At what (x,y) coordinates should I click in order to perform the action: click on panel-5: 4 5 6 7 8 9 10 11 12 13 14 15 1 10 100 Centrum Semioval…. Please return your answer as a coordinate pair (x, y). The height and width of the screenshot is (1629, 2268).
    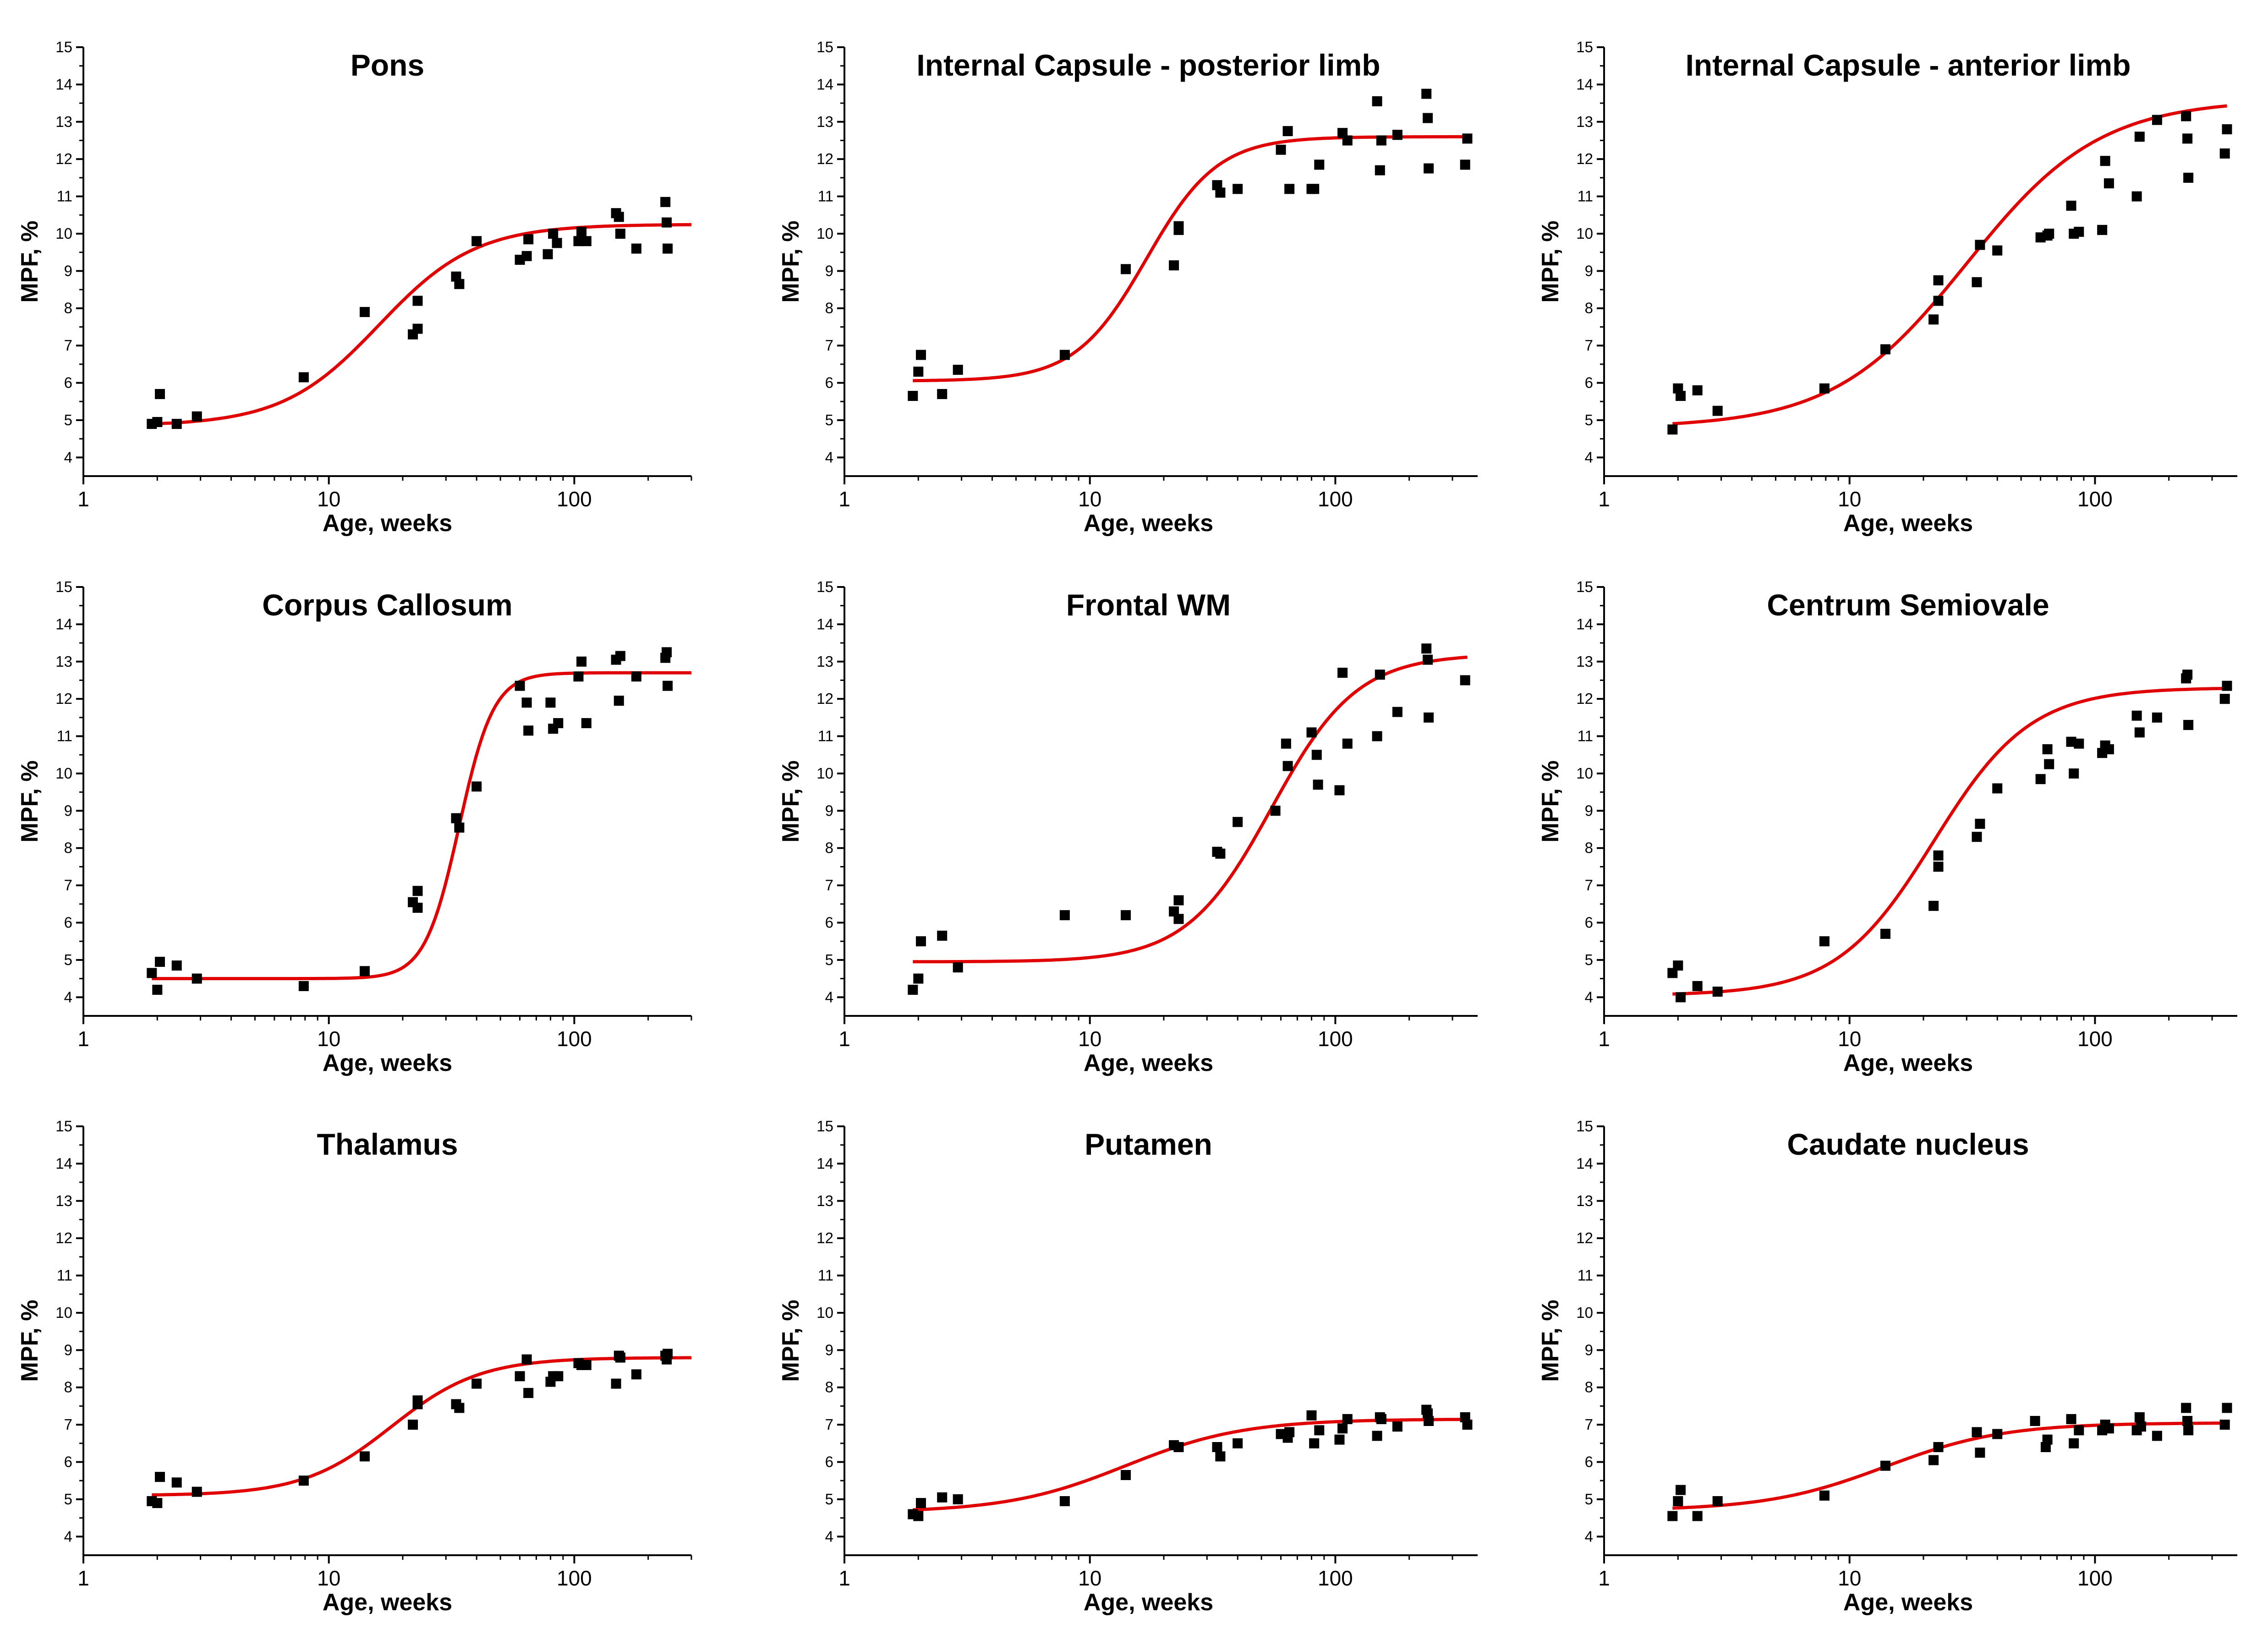
    Looking at the image, I should click on (1887, 827).